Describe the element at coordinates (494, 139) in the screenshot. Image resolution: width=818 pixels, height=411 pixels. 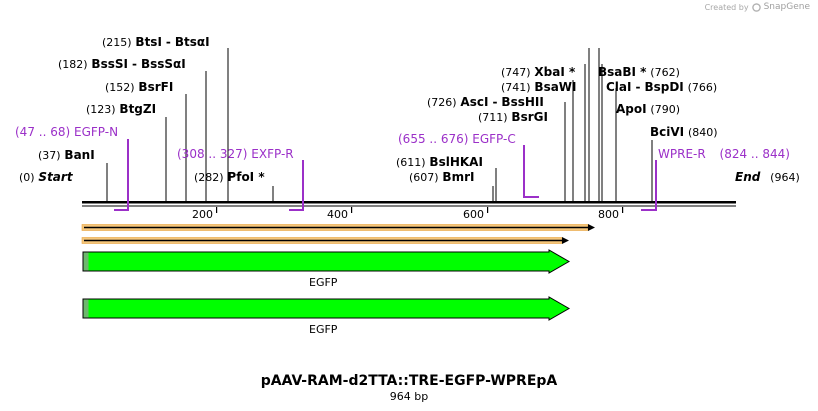
I see `primer-name: EGFP-C` at that location.